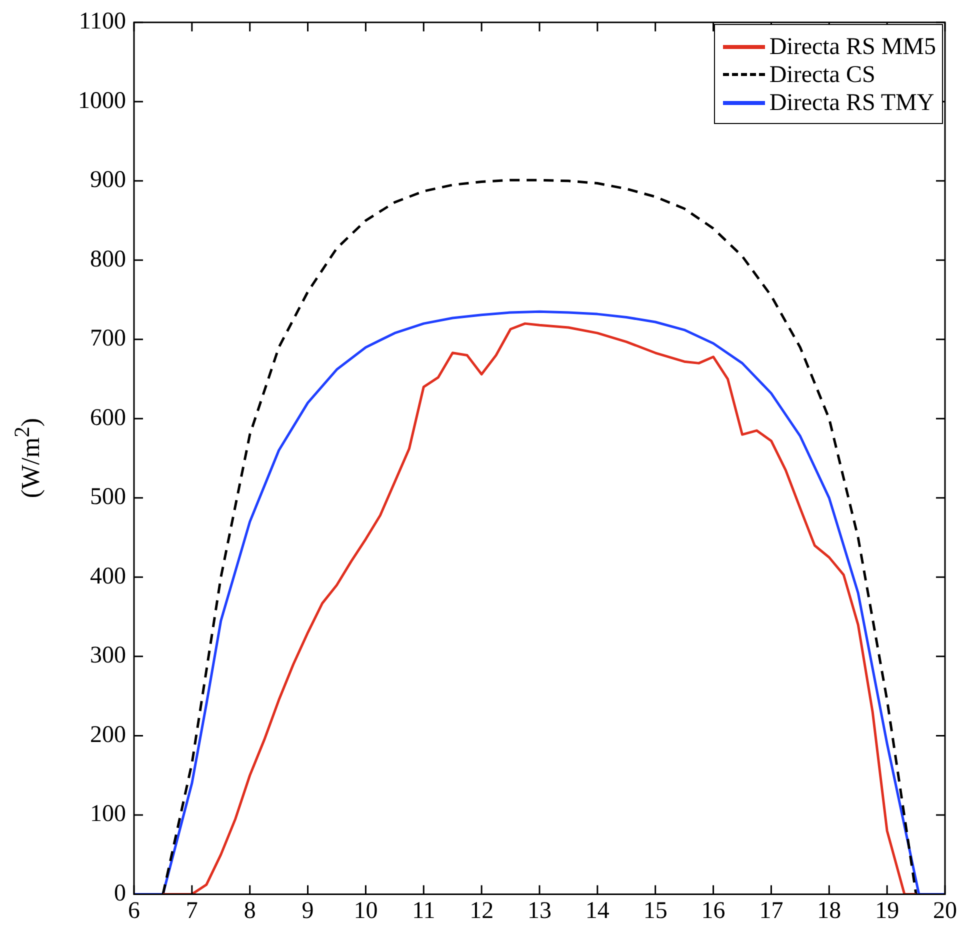  What do you see at coordinates (822, 75) in the screenshot?
I see `legend-label: Directa CS` at bounding box center [822, 75].